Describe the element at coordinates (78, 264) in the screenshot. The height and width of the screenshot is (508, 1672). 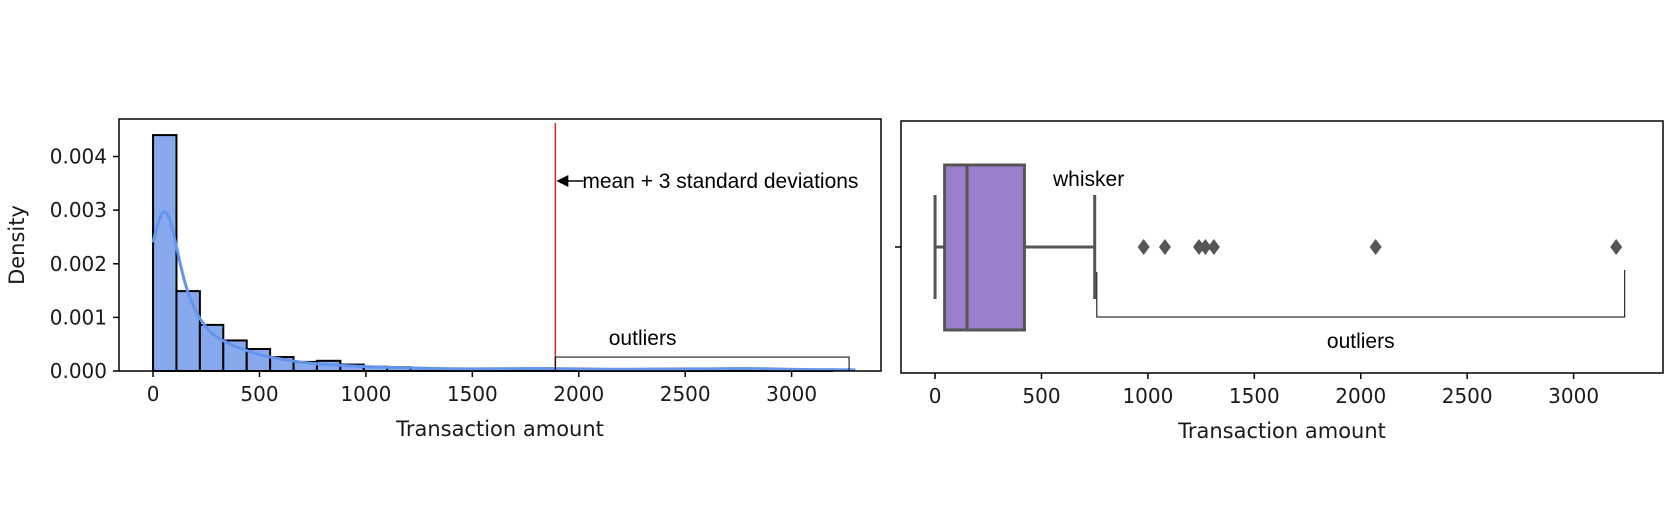
I see `y-tick-label: 0.002` at that location.